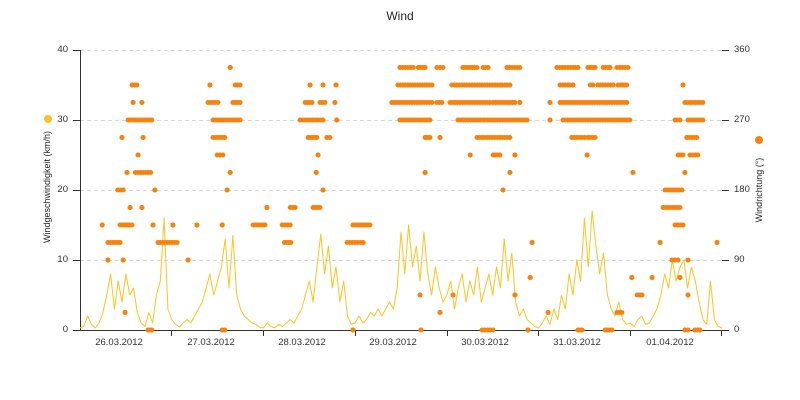 The height and width of the screenshot is (400, 800). Describe the element at coordinates (485, 342) in the screenshot. I see `x-axis-date-label: 30.03.2012` at that location.